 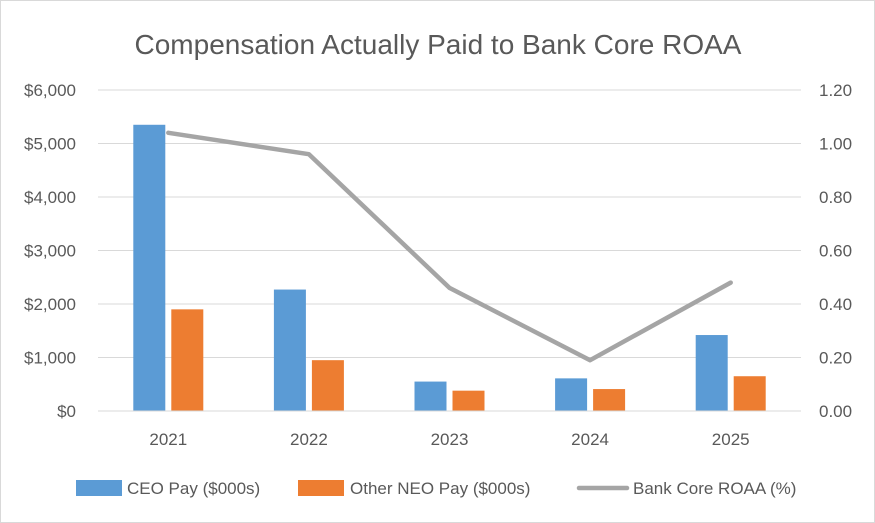 I want to click on left-tick-label: $4,000, so click(x=50, y=197).